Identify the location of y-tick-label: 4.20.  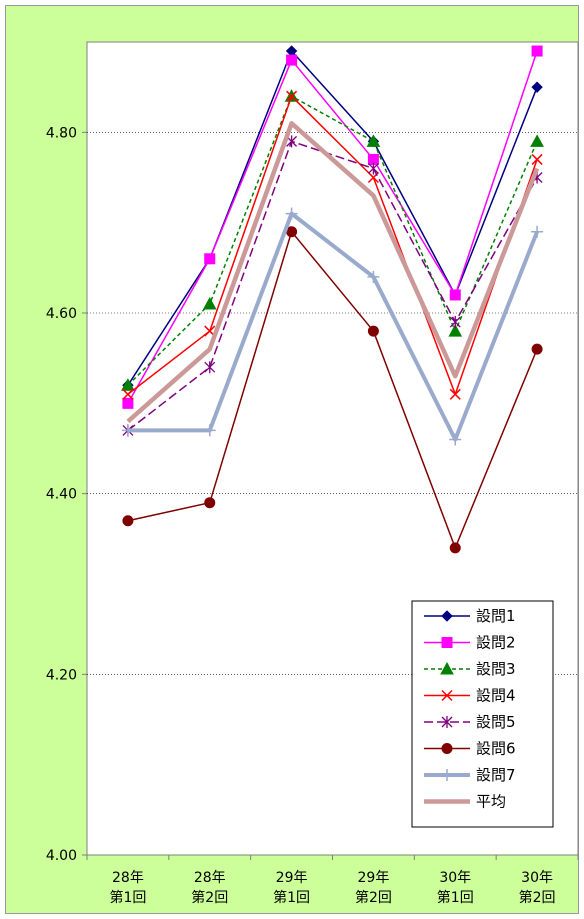
(61, 675).